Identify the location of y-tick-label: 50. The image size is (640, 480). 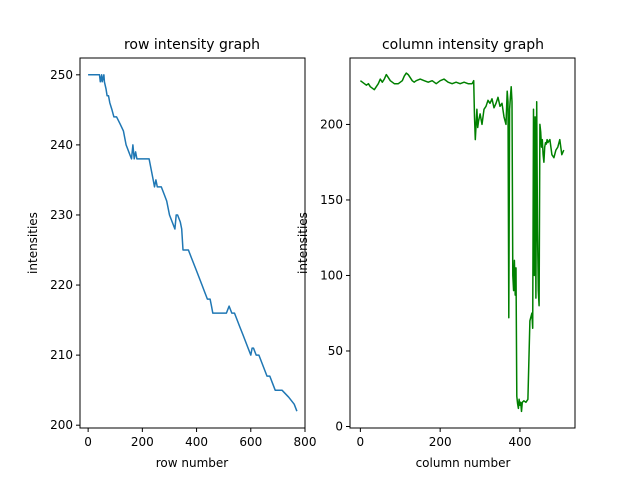
(335, 351).